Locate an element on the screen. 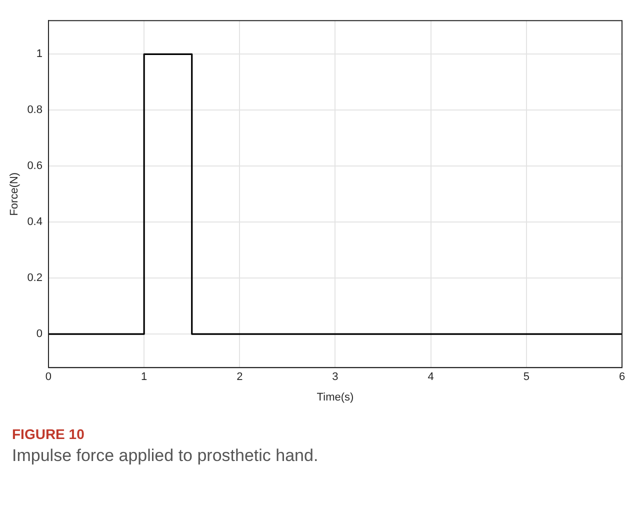  y-axis-title: Force(N) is located at coordinates (14, 194).